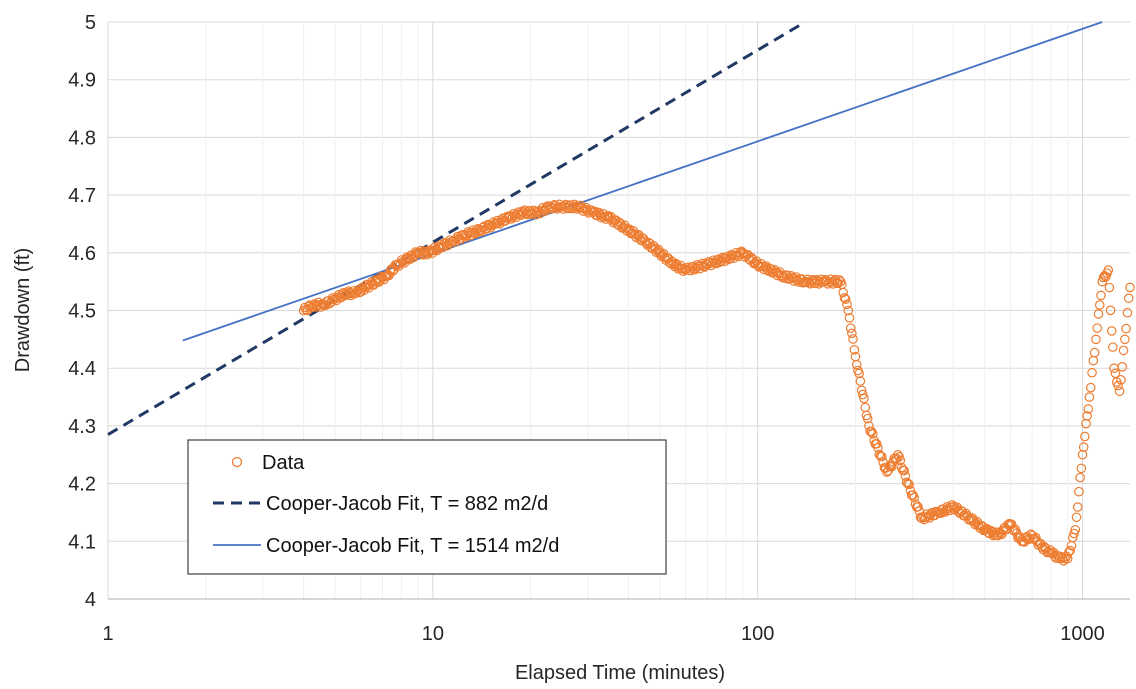 The image size is (1136, 689). Describe the element at coordinates (107, 634) in the screenshot. I see `x-tick-label: 1` at that location.